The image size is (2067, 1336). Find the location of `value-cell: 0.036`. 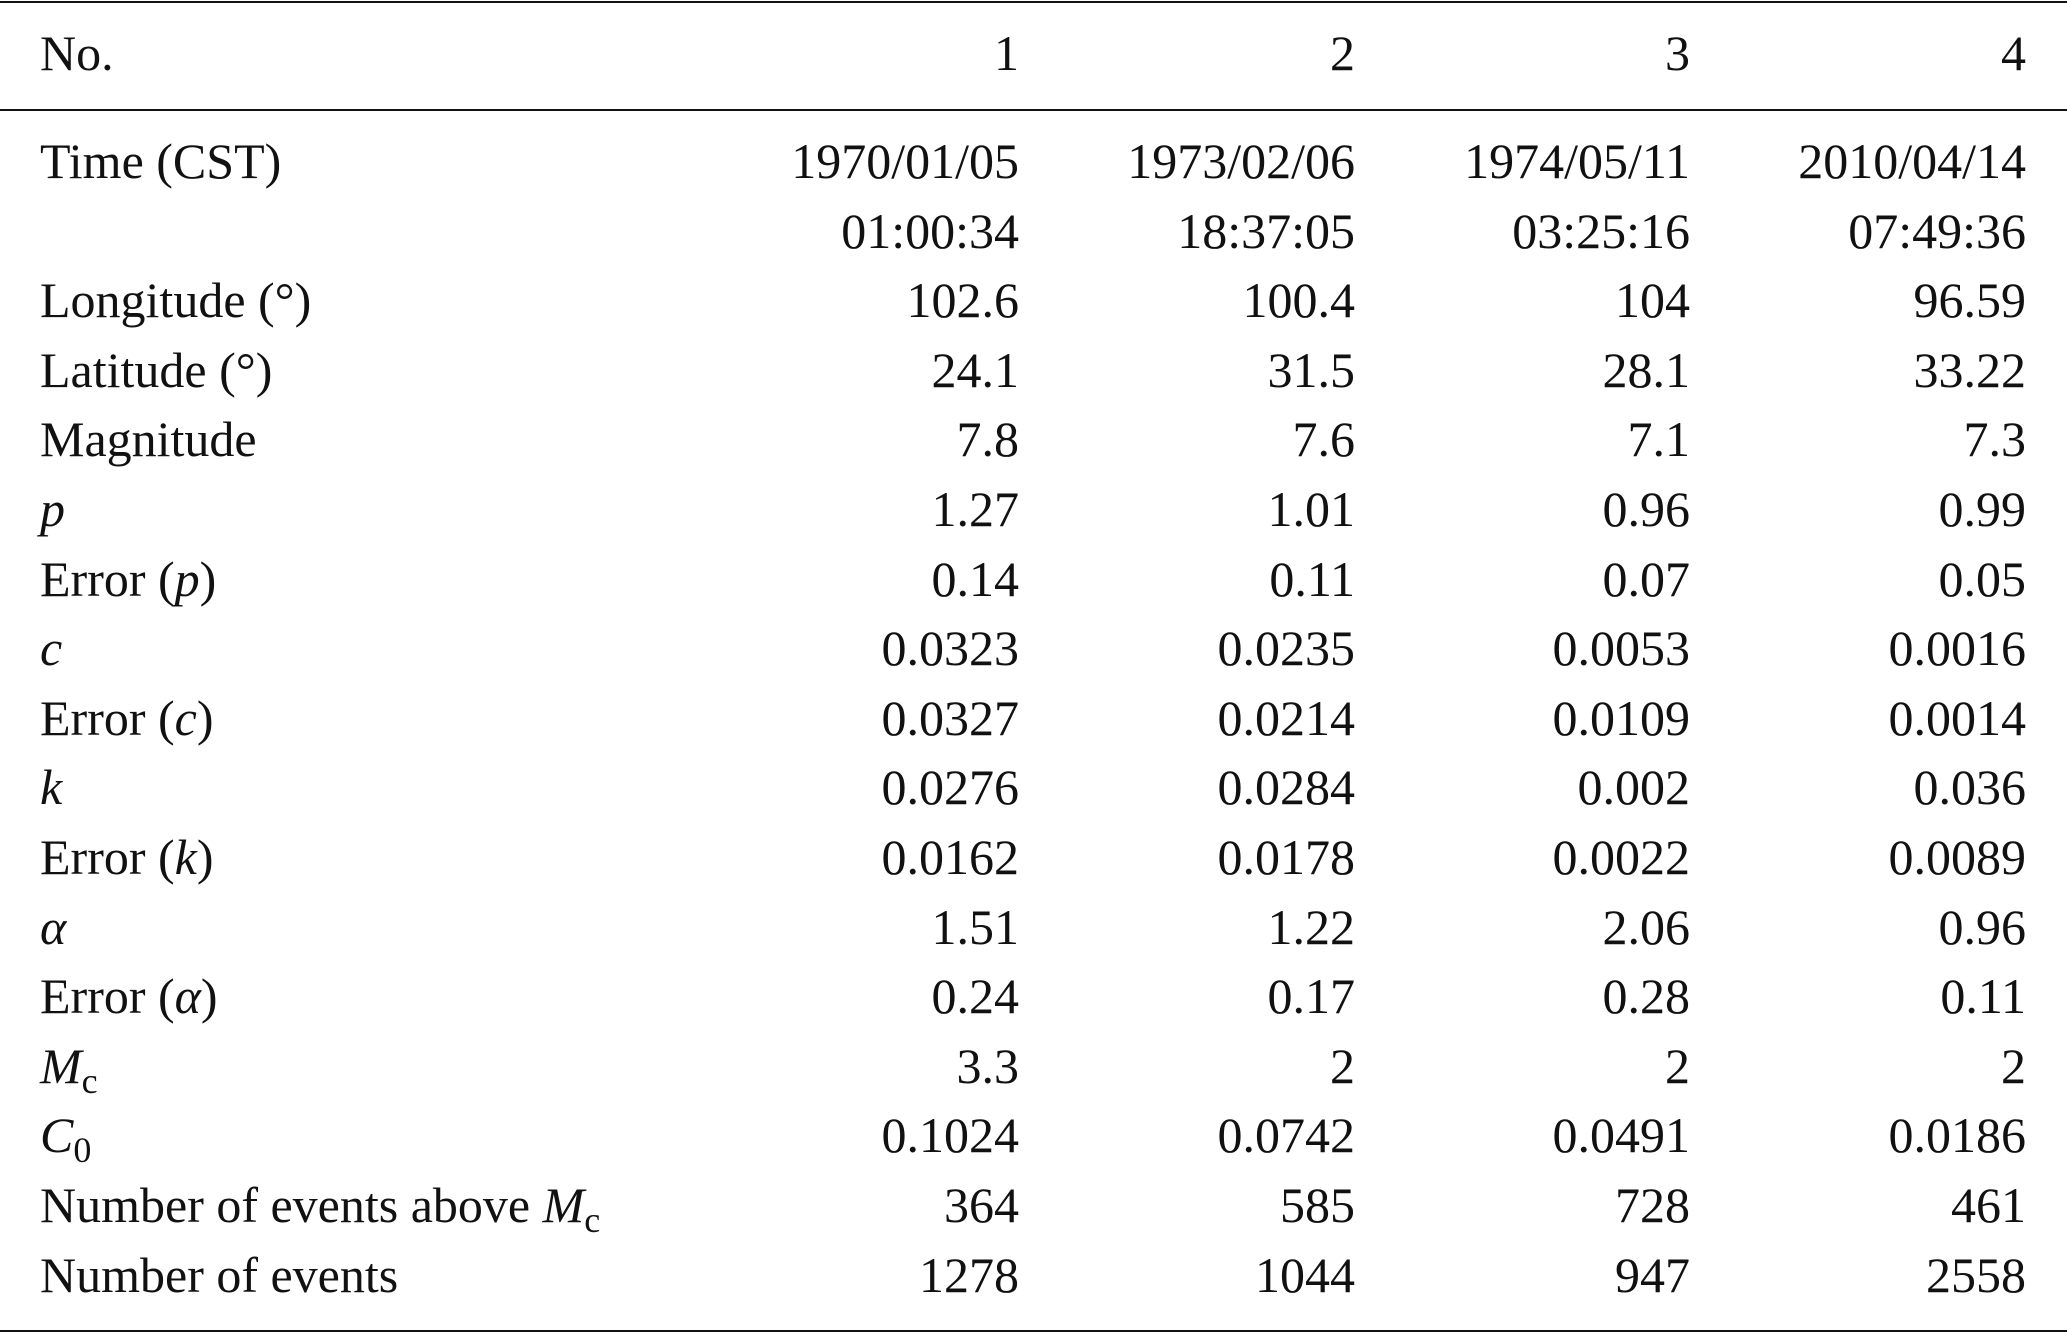

value-cell: 0.036 is located at coordinates (1970, 787).